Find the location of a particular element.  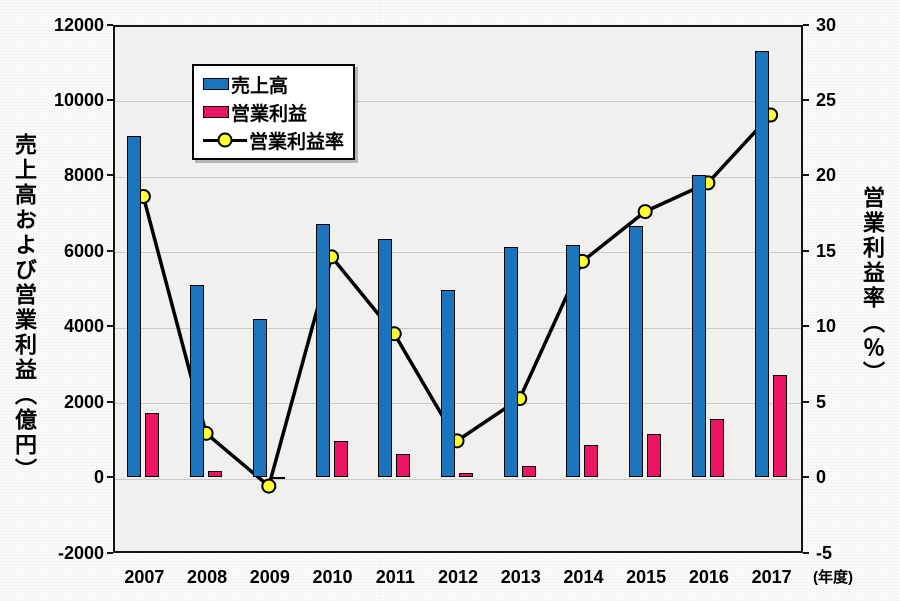

legend-item-sales: 売上高 is located at coordinates (273, 84).